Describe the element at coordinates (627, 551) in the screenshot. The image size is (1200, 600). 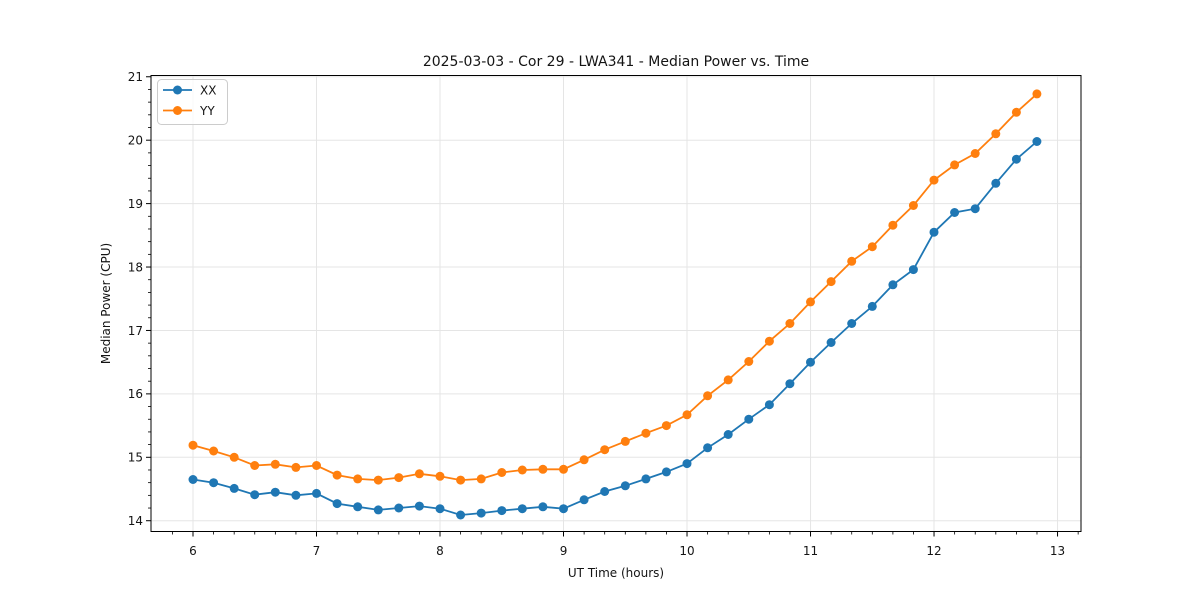
I see `x-tick-labels: 6 7 8 9 10 11 12 13` at that location.